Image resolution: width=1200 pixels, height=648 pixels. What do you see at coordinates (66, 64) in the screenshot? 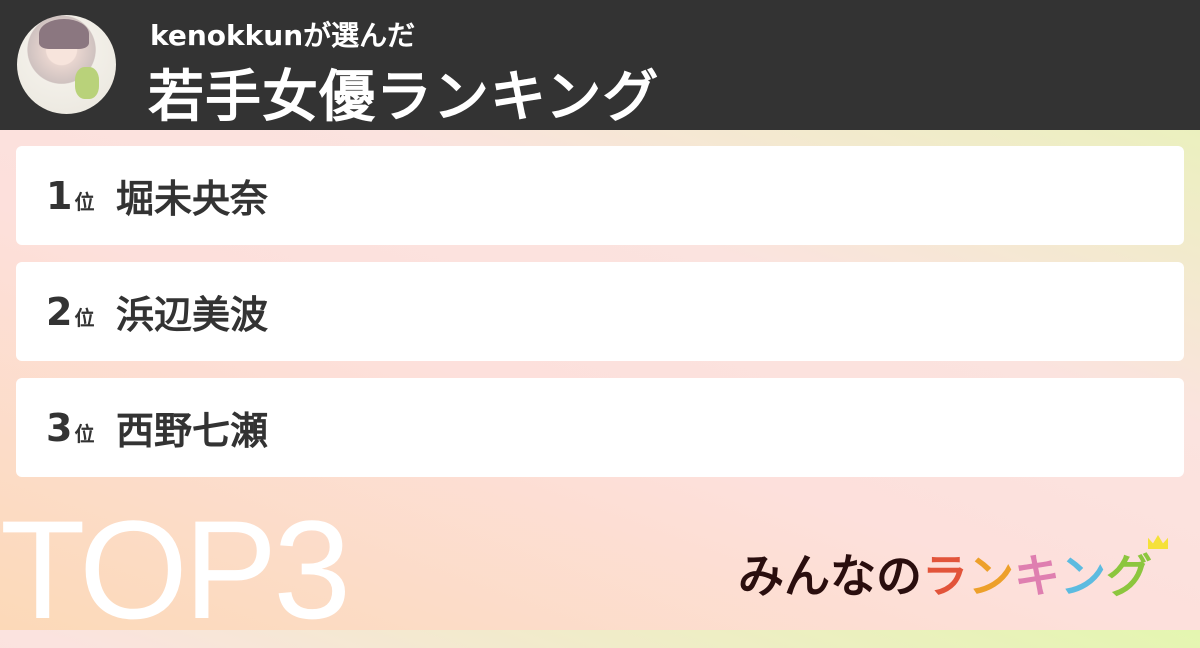
I see `avatar` at bounding box center [66, 64].